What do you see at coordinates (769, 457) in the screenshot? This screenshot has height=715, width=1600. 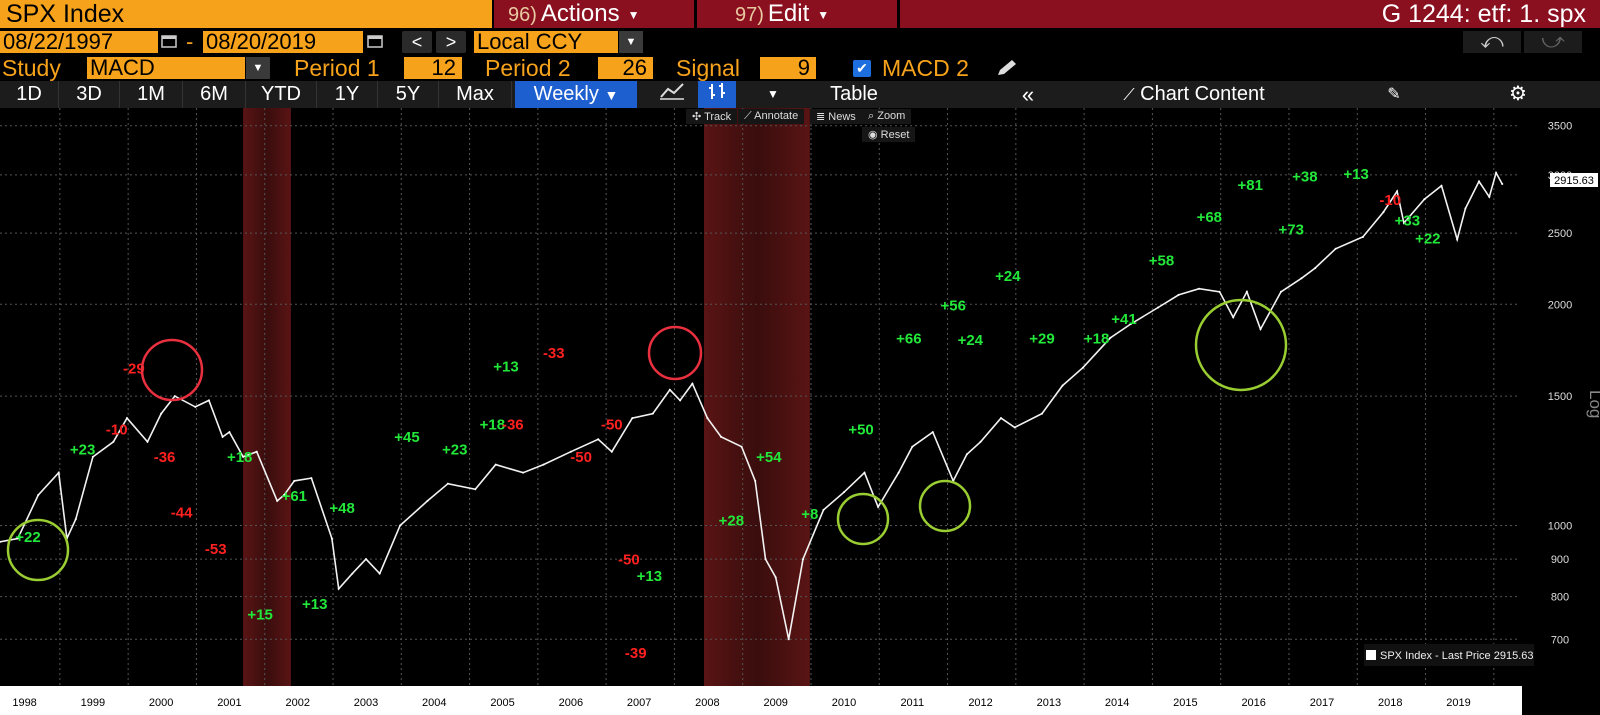 I see `macd-signal-label: +54` at bounding box center [769, 457].